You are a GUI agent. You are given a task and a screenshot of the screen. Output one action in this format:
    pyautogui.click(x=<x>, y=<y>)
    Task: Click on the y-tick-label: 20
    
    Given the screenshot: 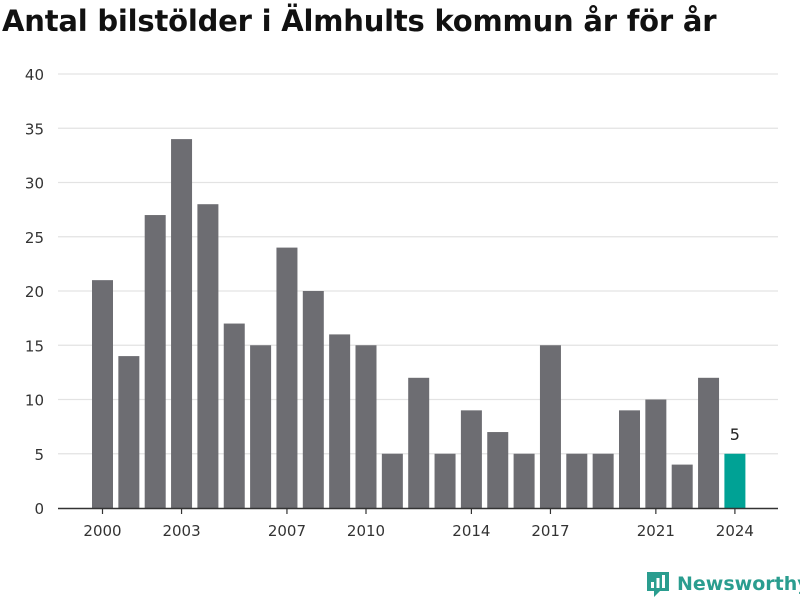 What is the action you would take?
    pyautogui.click(x=34, y=292)
    